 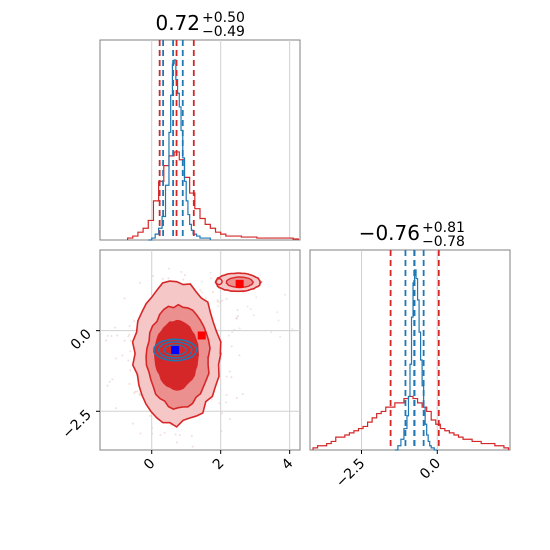 I want to click on x-tick-label: 0, so click(x=150, y=465).